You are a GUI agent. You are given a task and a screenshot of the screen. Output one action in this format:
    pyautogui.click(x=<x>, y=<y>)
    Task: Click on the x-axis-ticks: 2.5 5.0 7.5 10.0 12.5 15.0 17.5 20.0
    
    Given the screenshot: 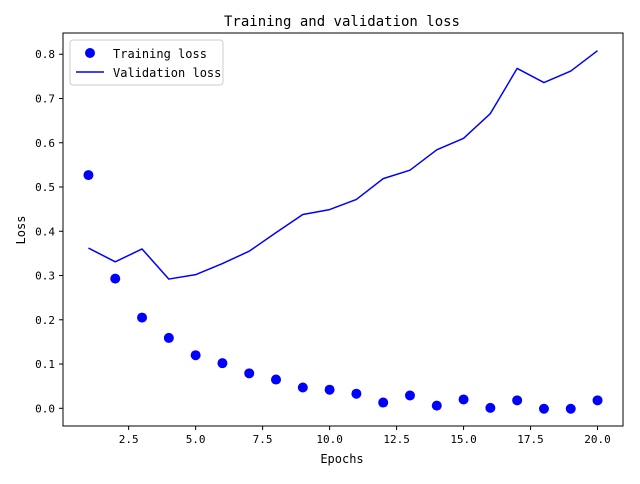 What is the action you would take?
    pyautogui.click(x=365, y=436)
    